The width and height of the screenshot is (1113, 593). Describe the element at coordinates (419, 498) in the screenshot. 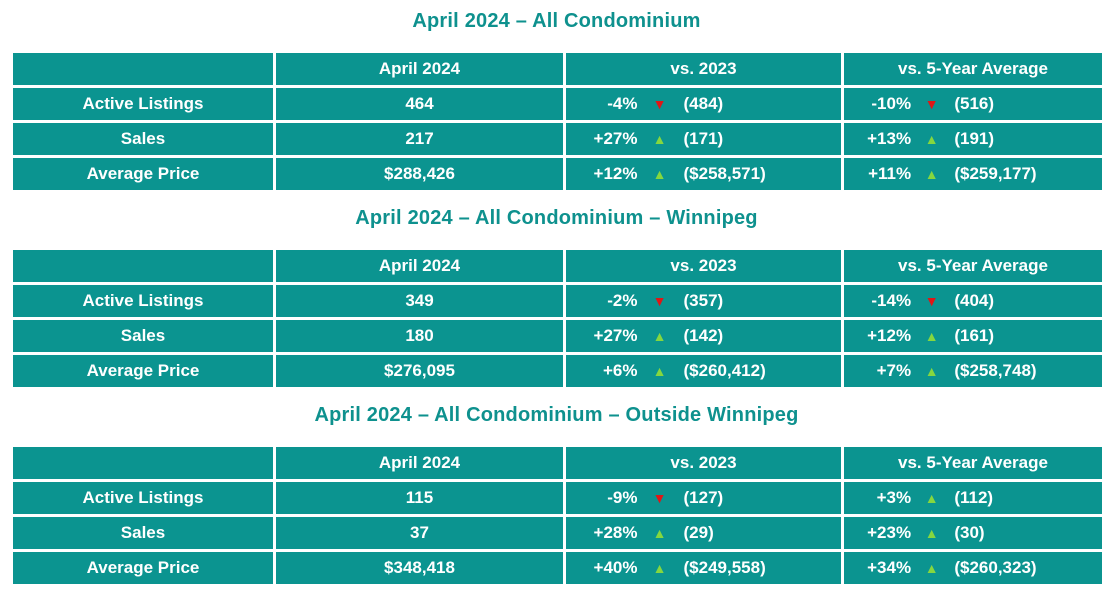

I see `current-value: 115` at that location.